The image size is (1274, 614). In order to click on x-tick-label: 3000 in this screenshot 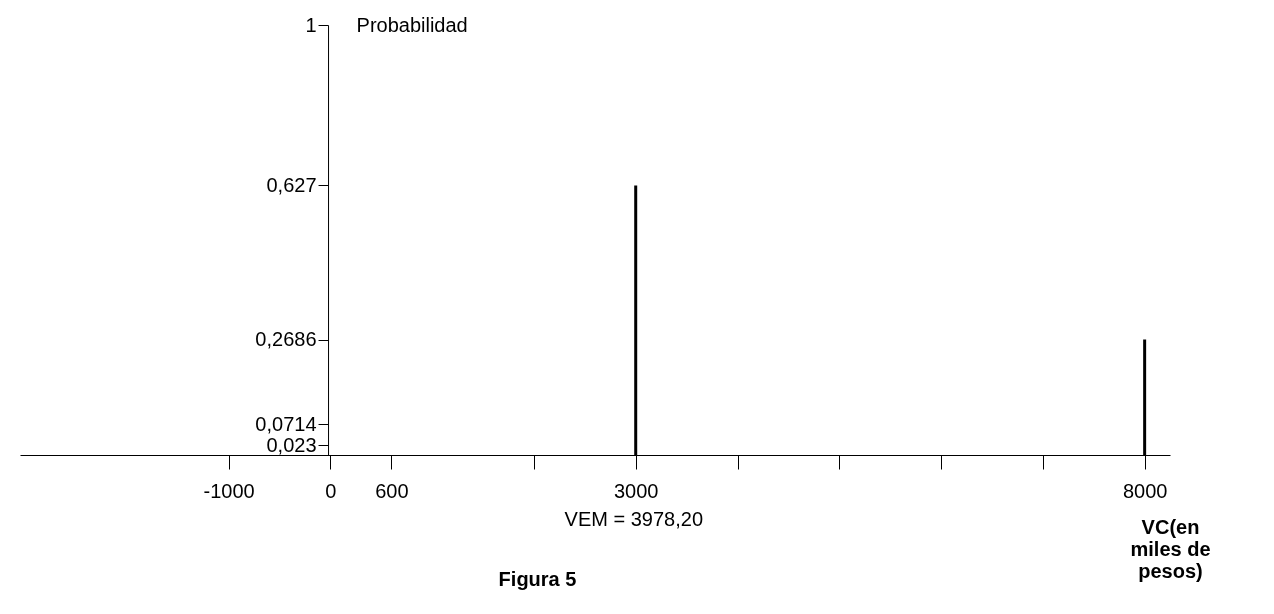, I will do `click(636, 490)`.